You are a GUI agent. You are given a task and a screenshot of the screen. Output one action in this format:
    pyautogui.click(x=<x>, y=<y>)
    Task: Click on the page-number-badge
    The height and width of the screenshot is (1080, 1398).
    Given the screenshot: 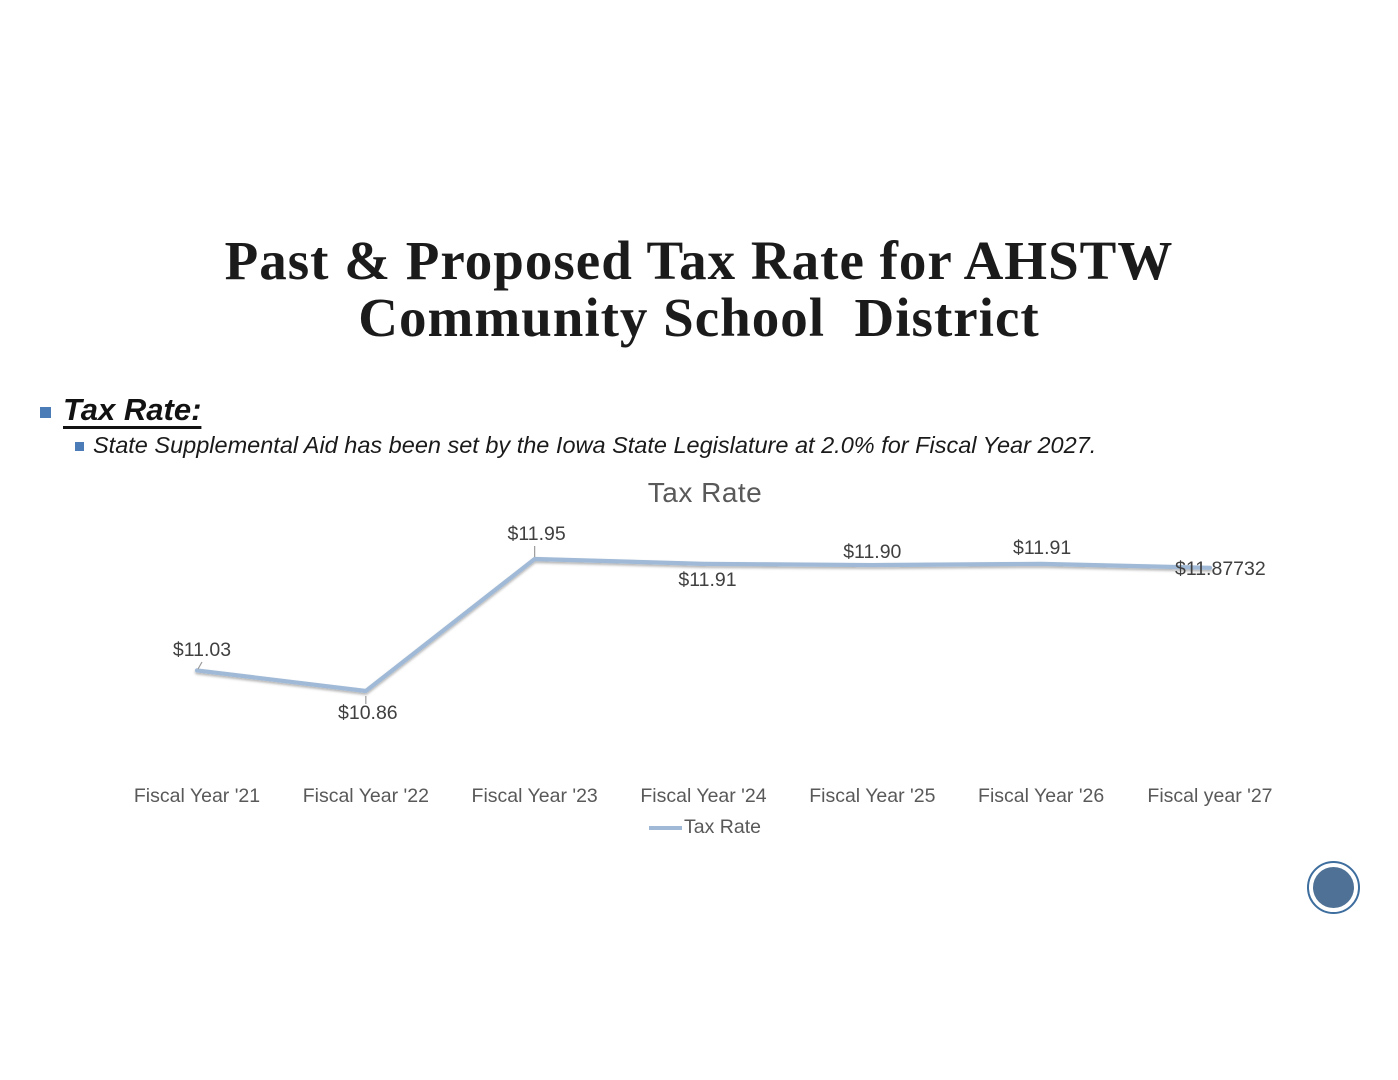 What is the action you would take?
    pyautogui.click(x=1333, y=887)
    